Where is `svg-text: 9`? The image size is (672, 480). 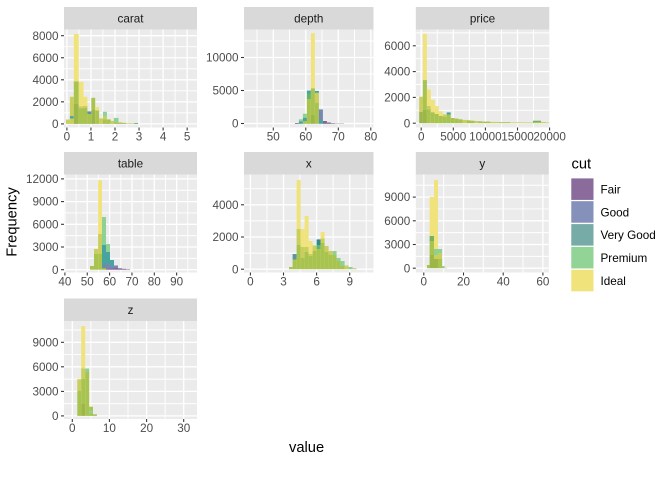
svg-text: 9 is located at coordinates (349, 282).